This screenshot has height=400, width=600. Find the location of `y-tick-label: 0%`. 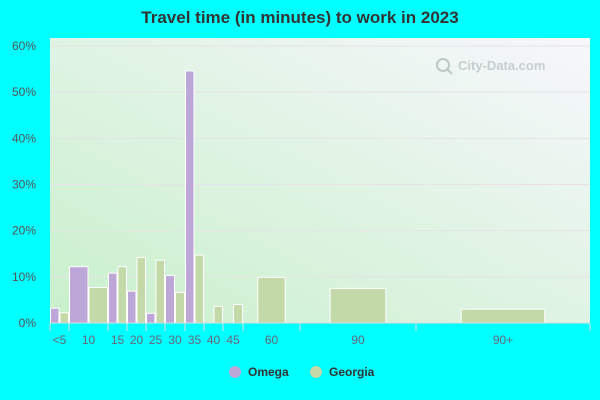

y-tick-label: 0% is located at coordinates (28, 323).